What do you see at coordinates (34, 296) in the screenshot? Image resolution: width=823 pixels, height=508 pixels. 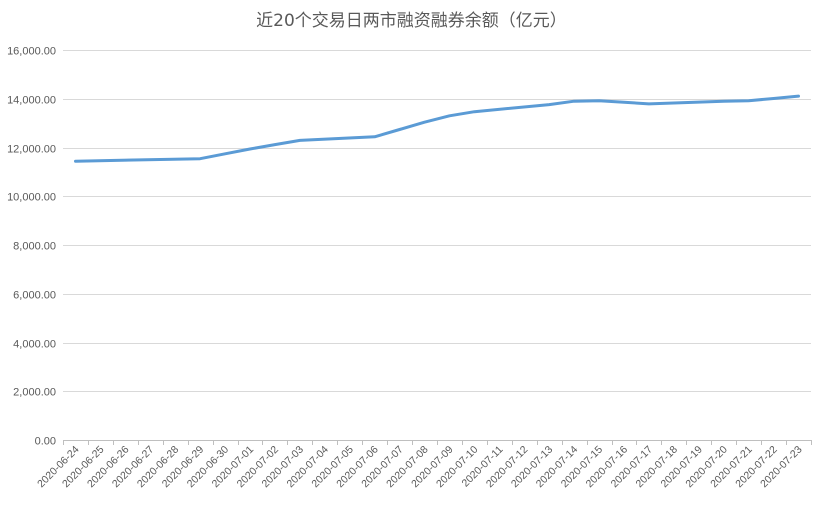 I see `y-tick-label: 6,000.00` at bounding box center [34, 296].